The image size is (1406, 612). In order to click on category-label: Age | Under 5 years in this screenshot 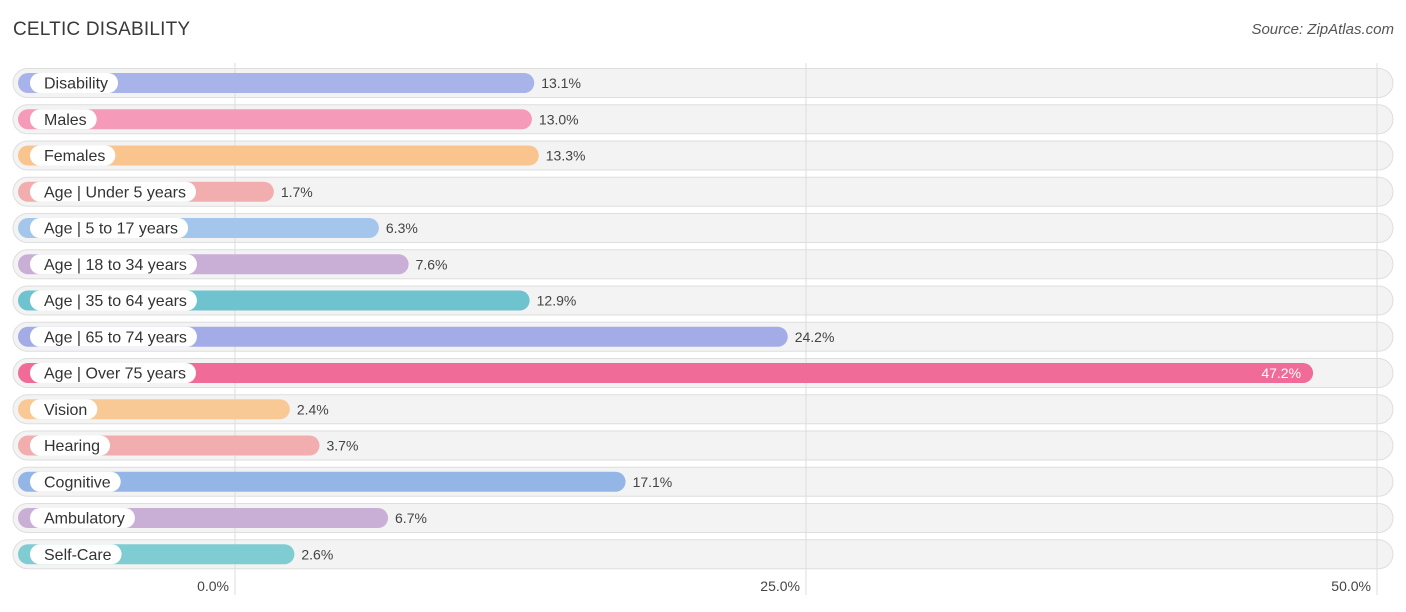, I will do `click(115, 192)`.